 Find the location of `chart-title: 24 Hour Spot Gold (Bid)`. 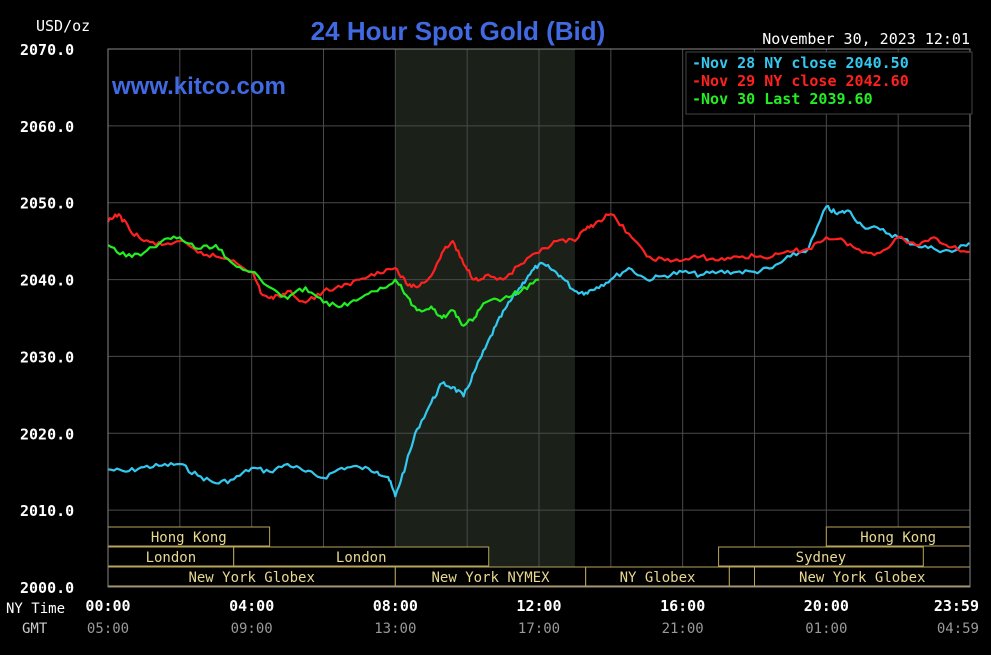

chart-title: 24 Hour Spot Gold (Bid) is located at coordinates (458, 31).